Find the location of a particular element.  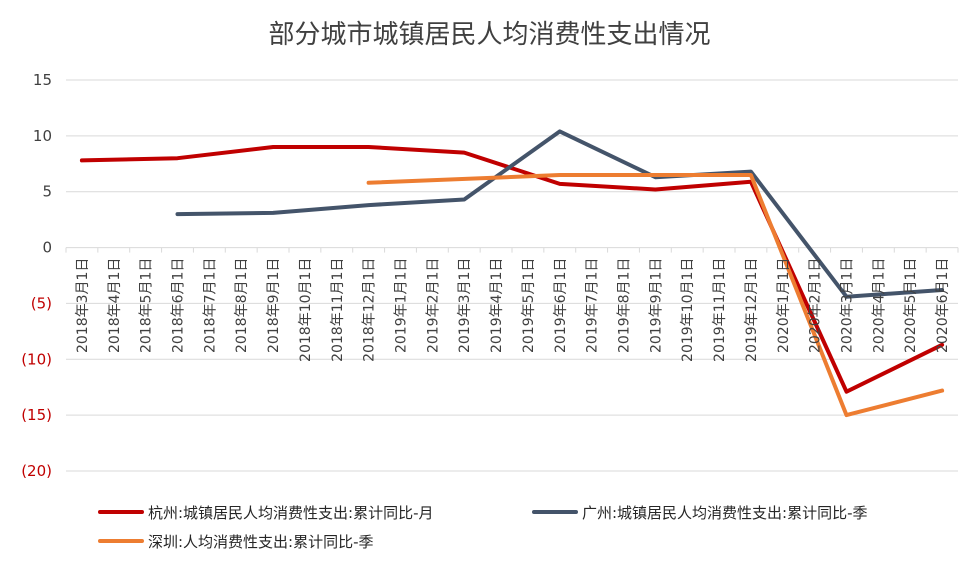

y-tick-label: (10) is located at coordinates (36, 359).